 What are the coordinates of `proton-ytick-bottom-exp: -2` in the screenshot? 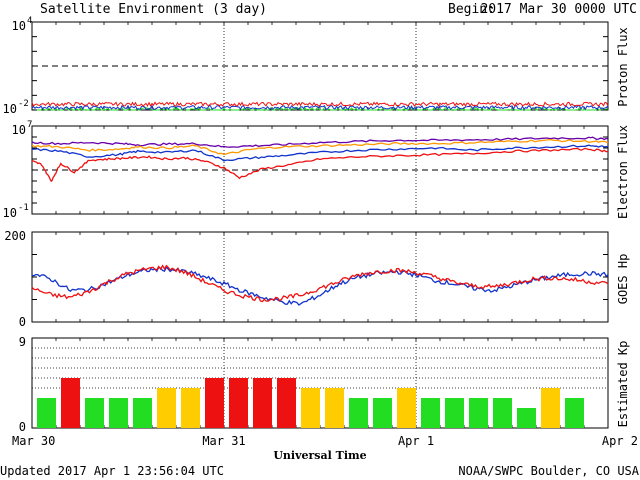 It's located at (23, 104).